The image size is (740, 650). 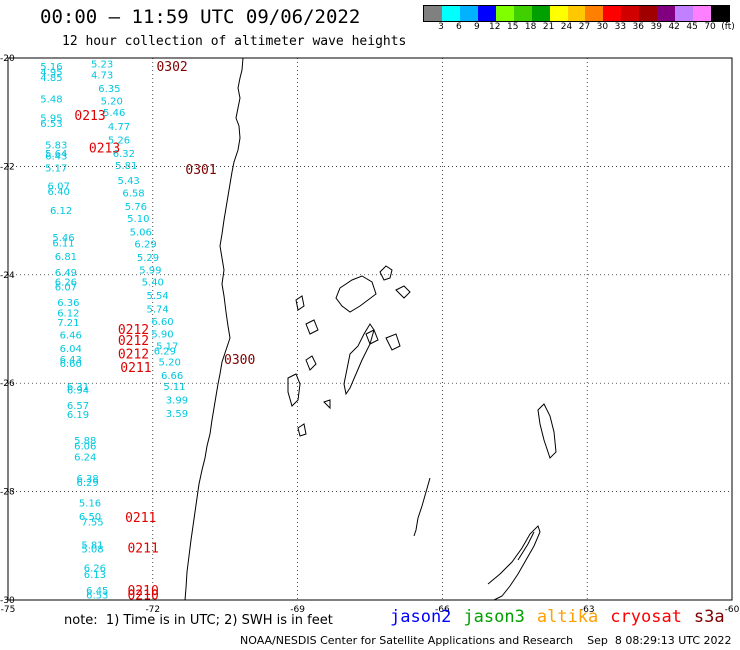 I want to click on wave-height-label: 6.60, so click(x=162, y=322).